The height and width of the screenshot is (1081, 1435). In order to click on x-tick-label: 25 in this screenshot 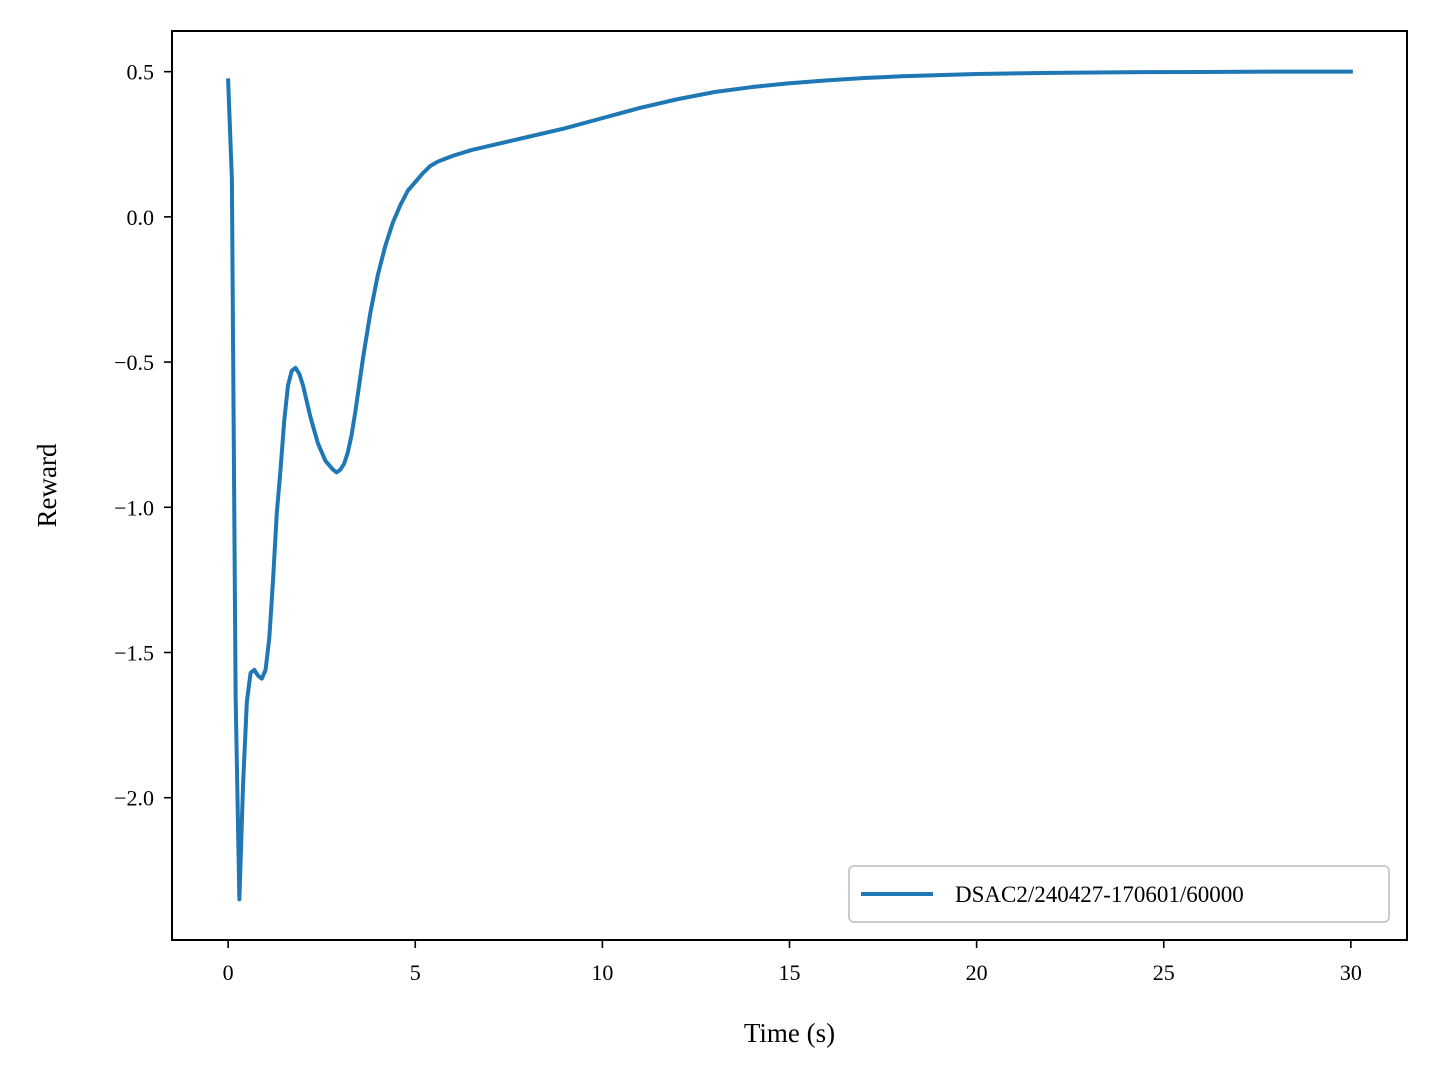, I will do `click(1164, 972)`.